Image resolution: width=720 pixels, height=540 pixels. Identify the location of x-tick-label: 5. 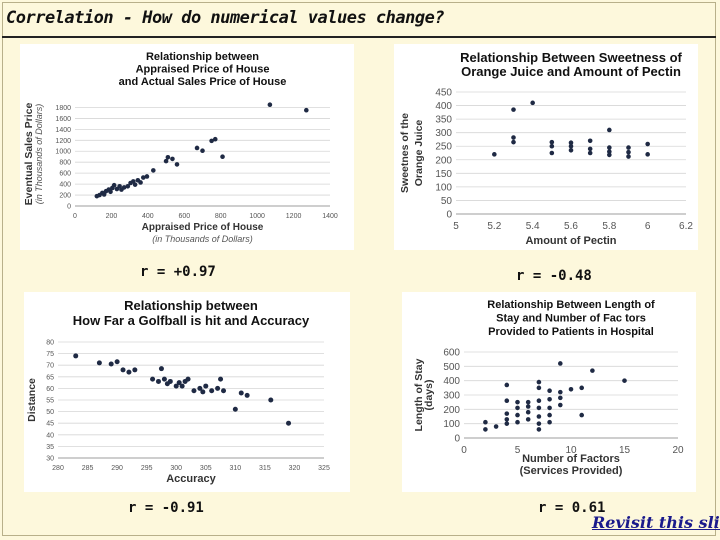
(456, 226).